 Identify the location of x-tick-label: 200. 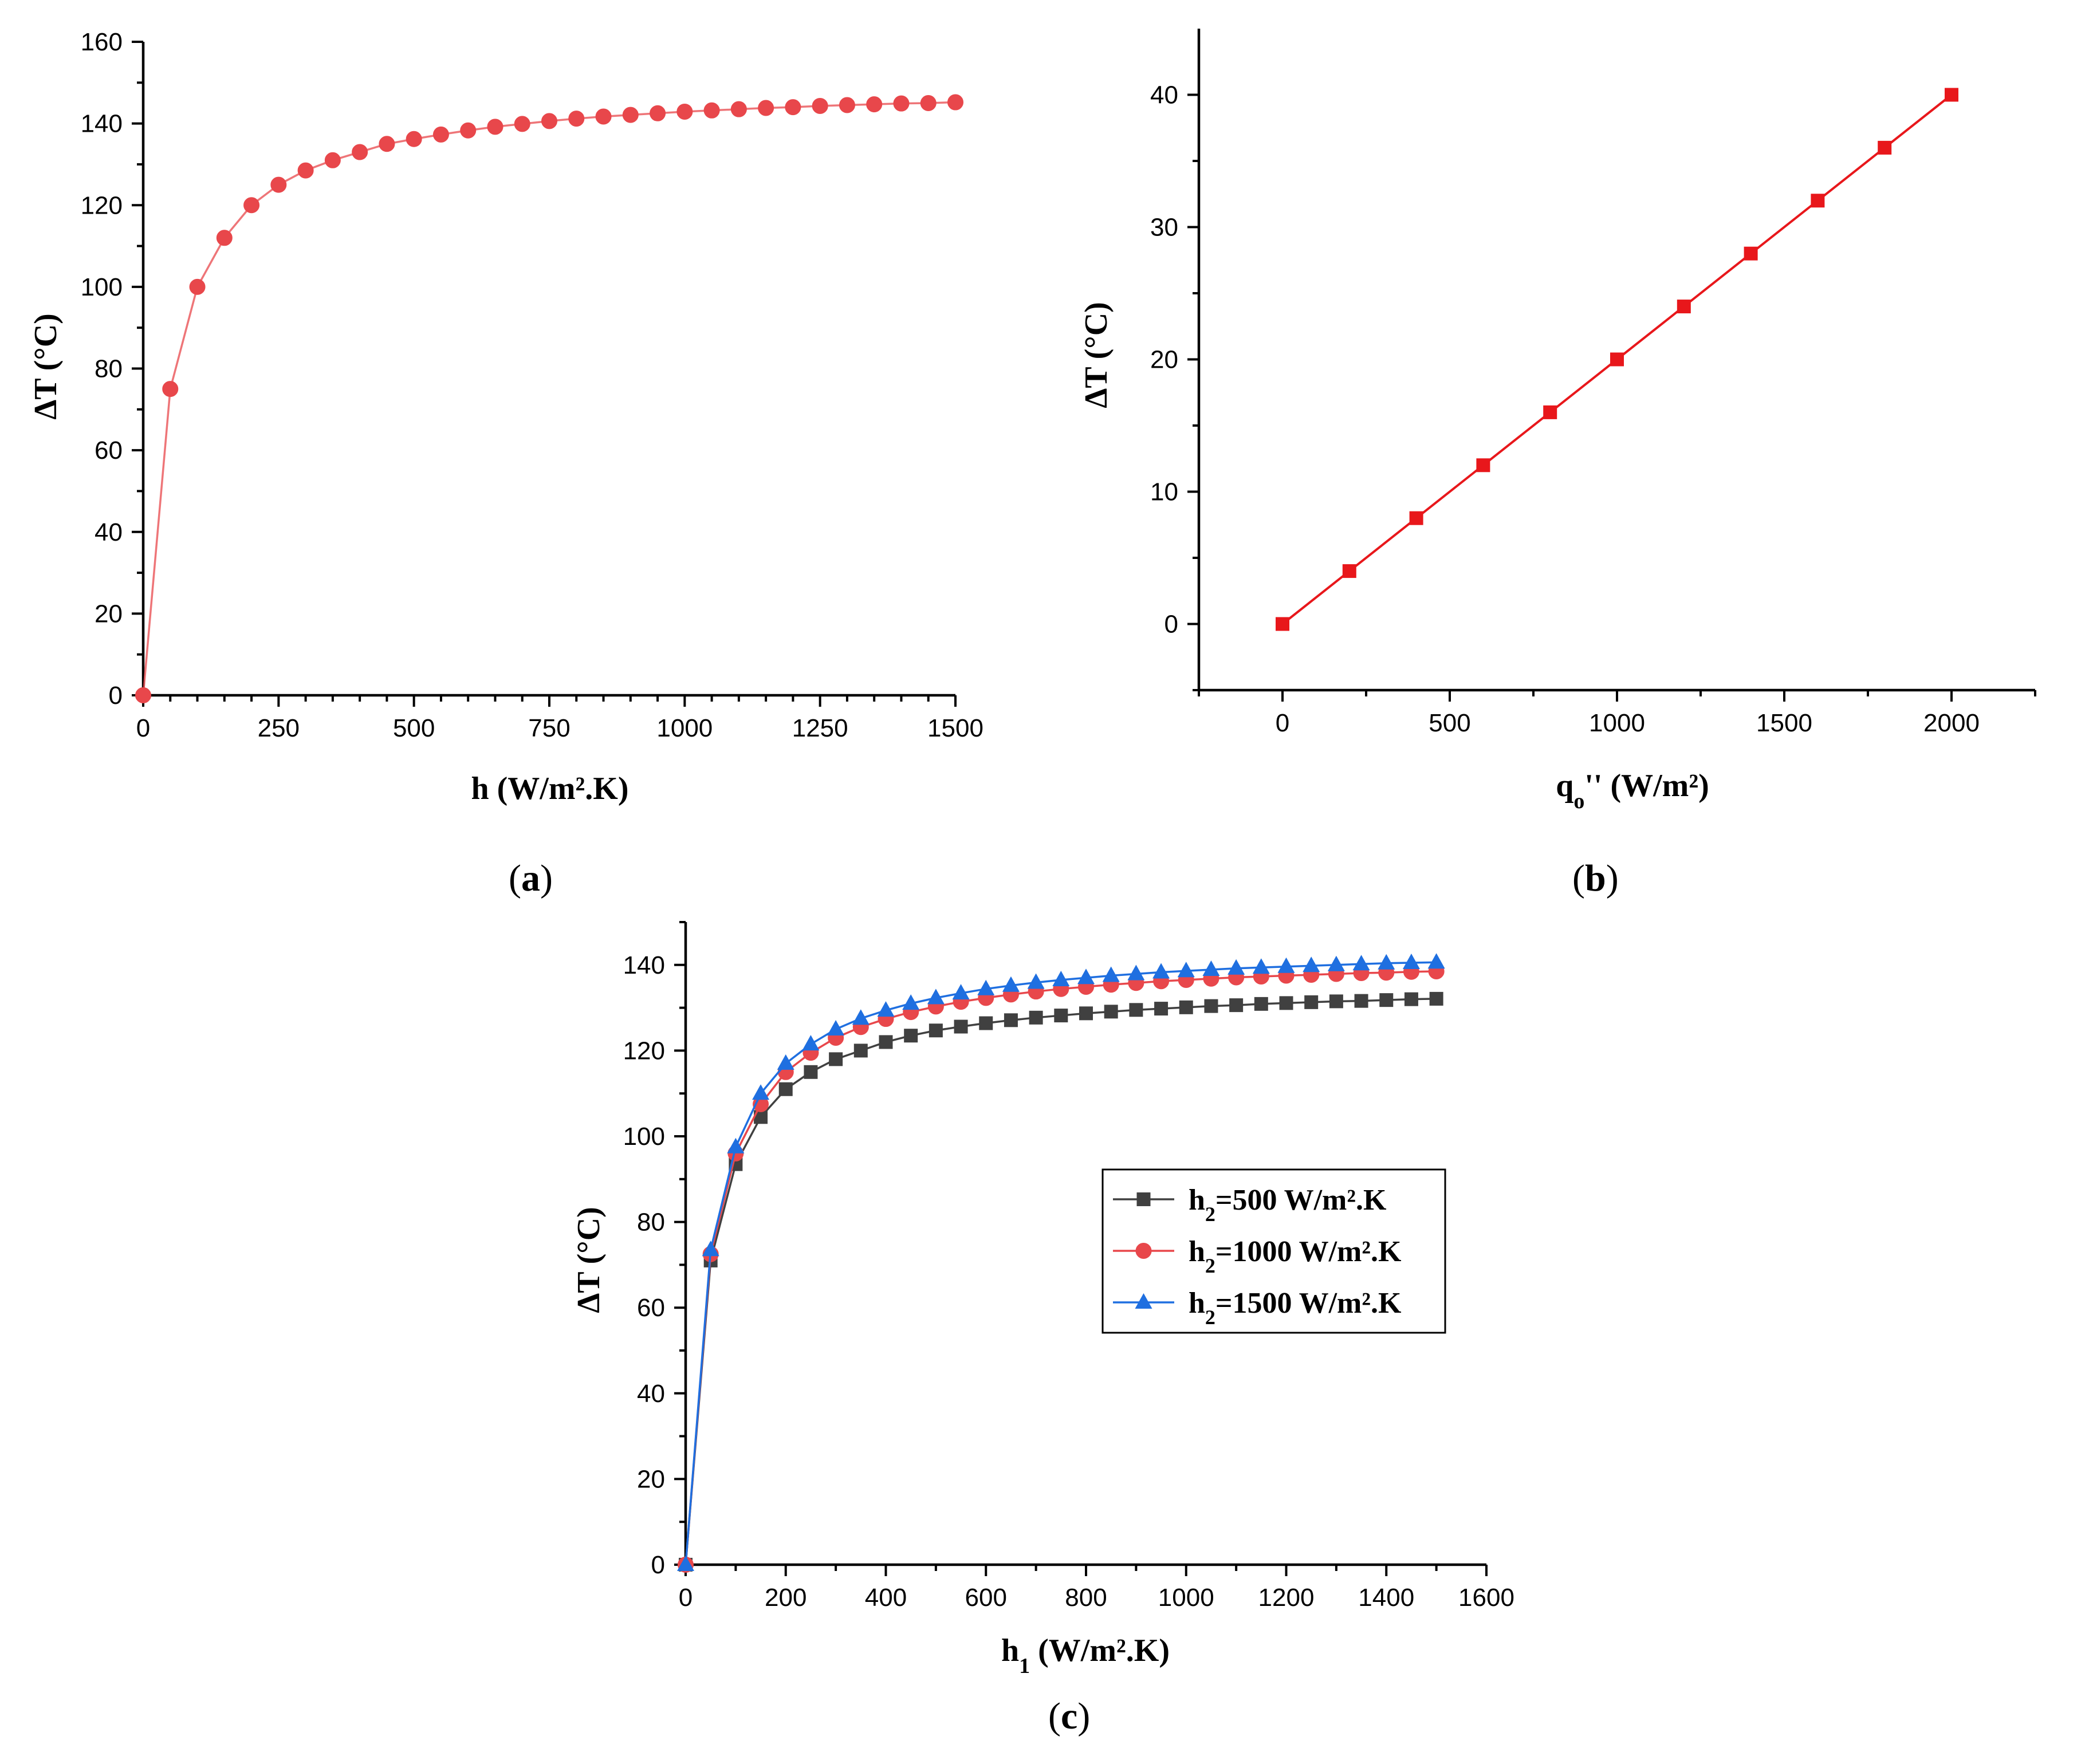
(786, 1598).